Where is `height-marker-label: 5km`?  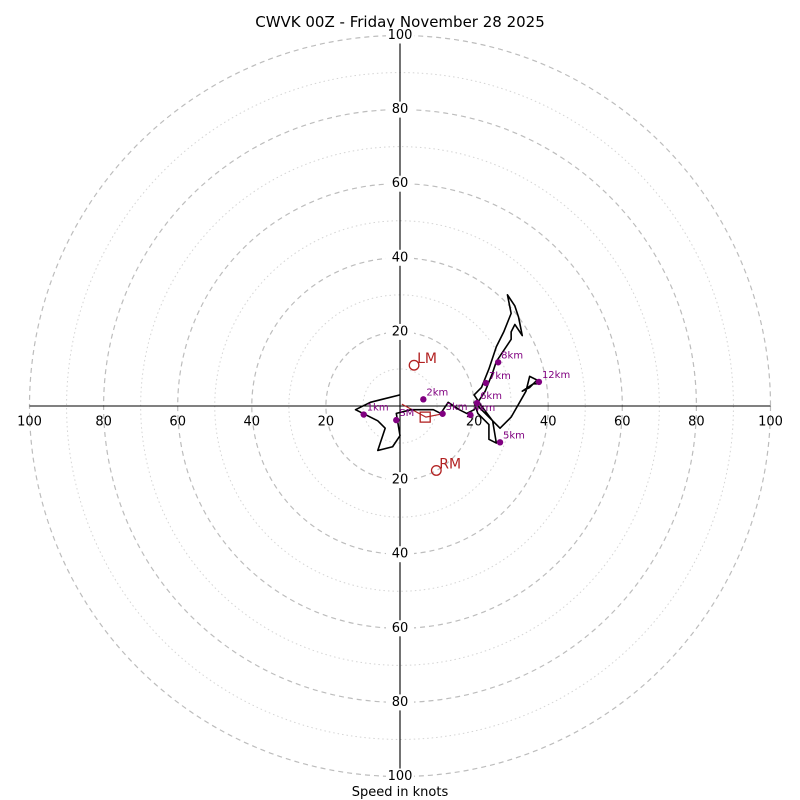
height-marker-label: 5km is located at coordinates (514, 435).